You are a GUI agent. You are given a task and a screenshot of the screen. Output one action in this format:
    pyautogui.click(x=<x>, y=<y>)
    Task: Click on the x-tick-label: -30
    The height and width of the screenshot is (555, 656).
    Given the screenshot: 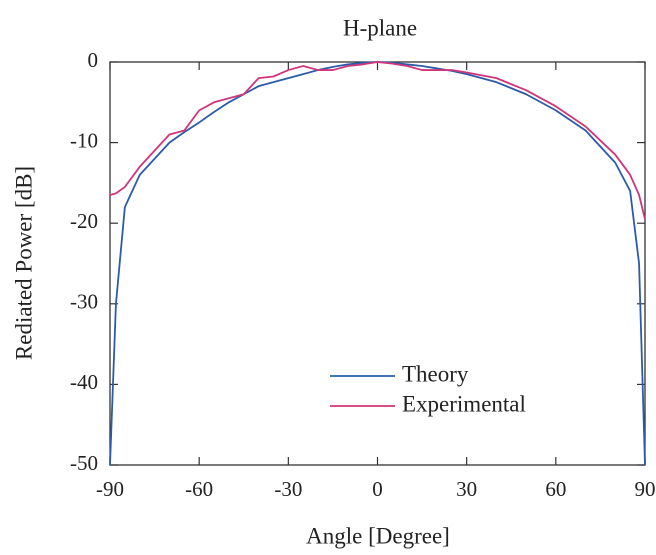 What is the action you would take?
    pyautogui.click(x=288, y=489)
    